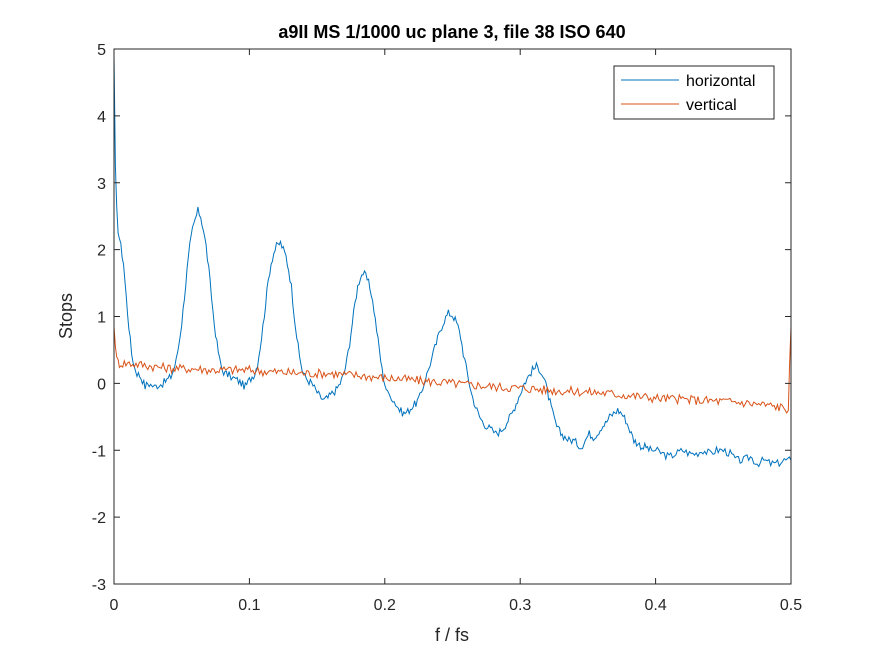 The image size is (875, 656). Describe the element at coordinates (101, 318) in the screenshot. I see `y-tick-label: 1` at that location.